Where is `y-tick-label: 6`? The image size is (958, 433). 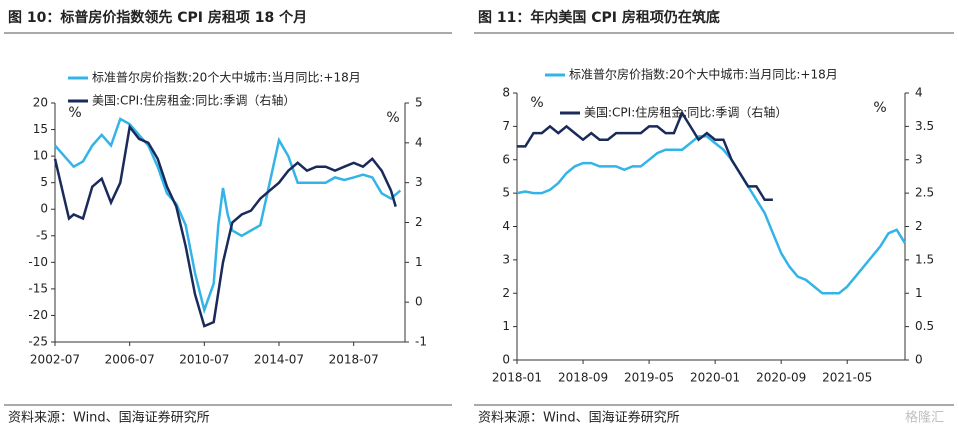 y-tick-label: 6 is located at coordinates (506, 159).